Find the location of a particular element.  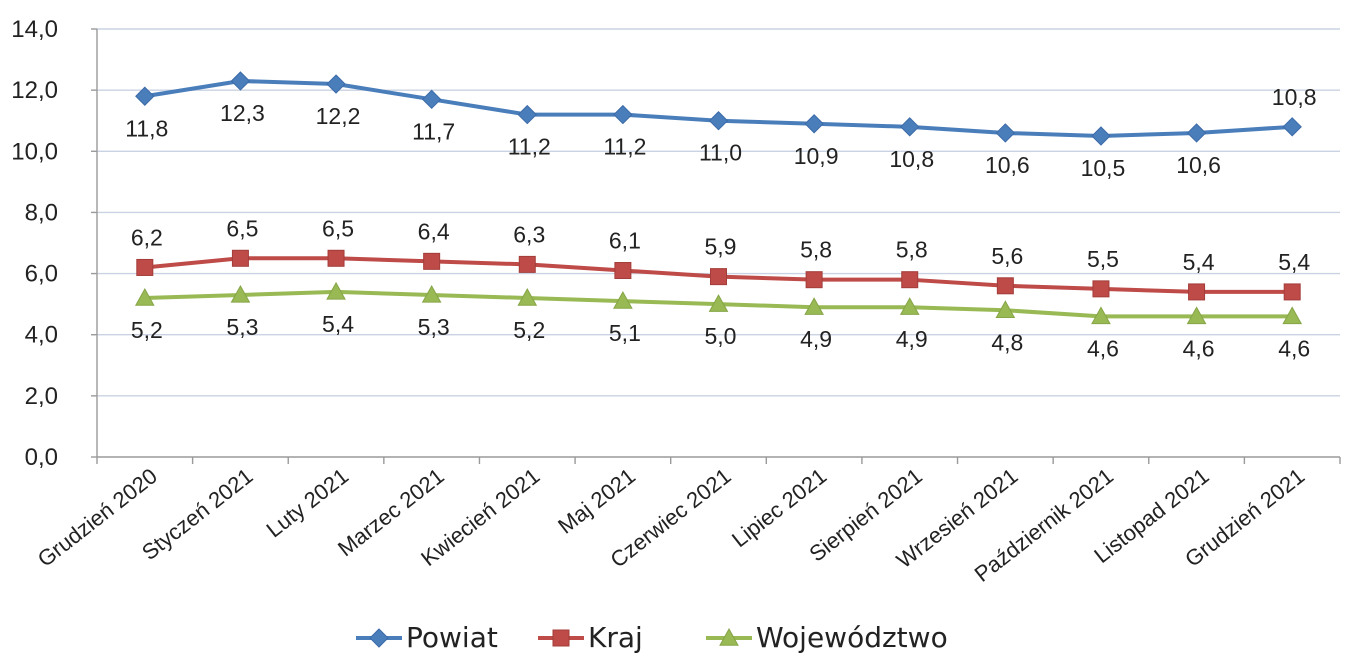

data-label-kraj: 6,2 is located at coordinates (147, 237).